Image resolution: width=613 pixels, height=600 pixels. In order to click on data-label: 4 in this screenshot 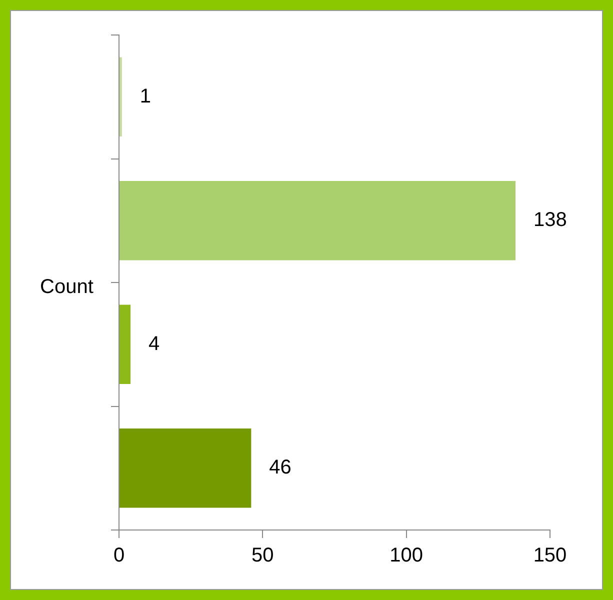, I will do `click(154, 343)`.